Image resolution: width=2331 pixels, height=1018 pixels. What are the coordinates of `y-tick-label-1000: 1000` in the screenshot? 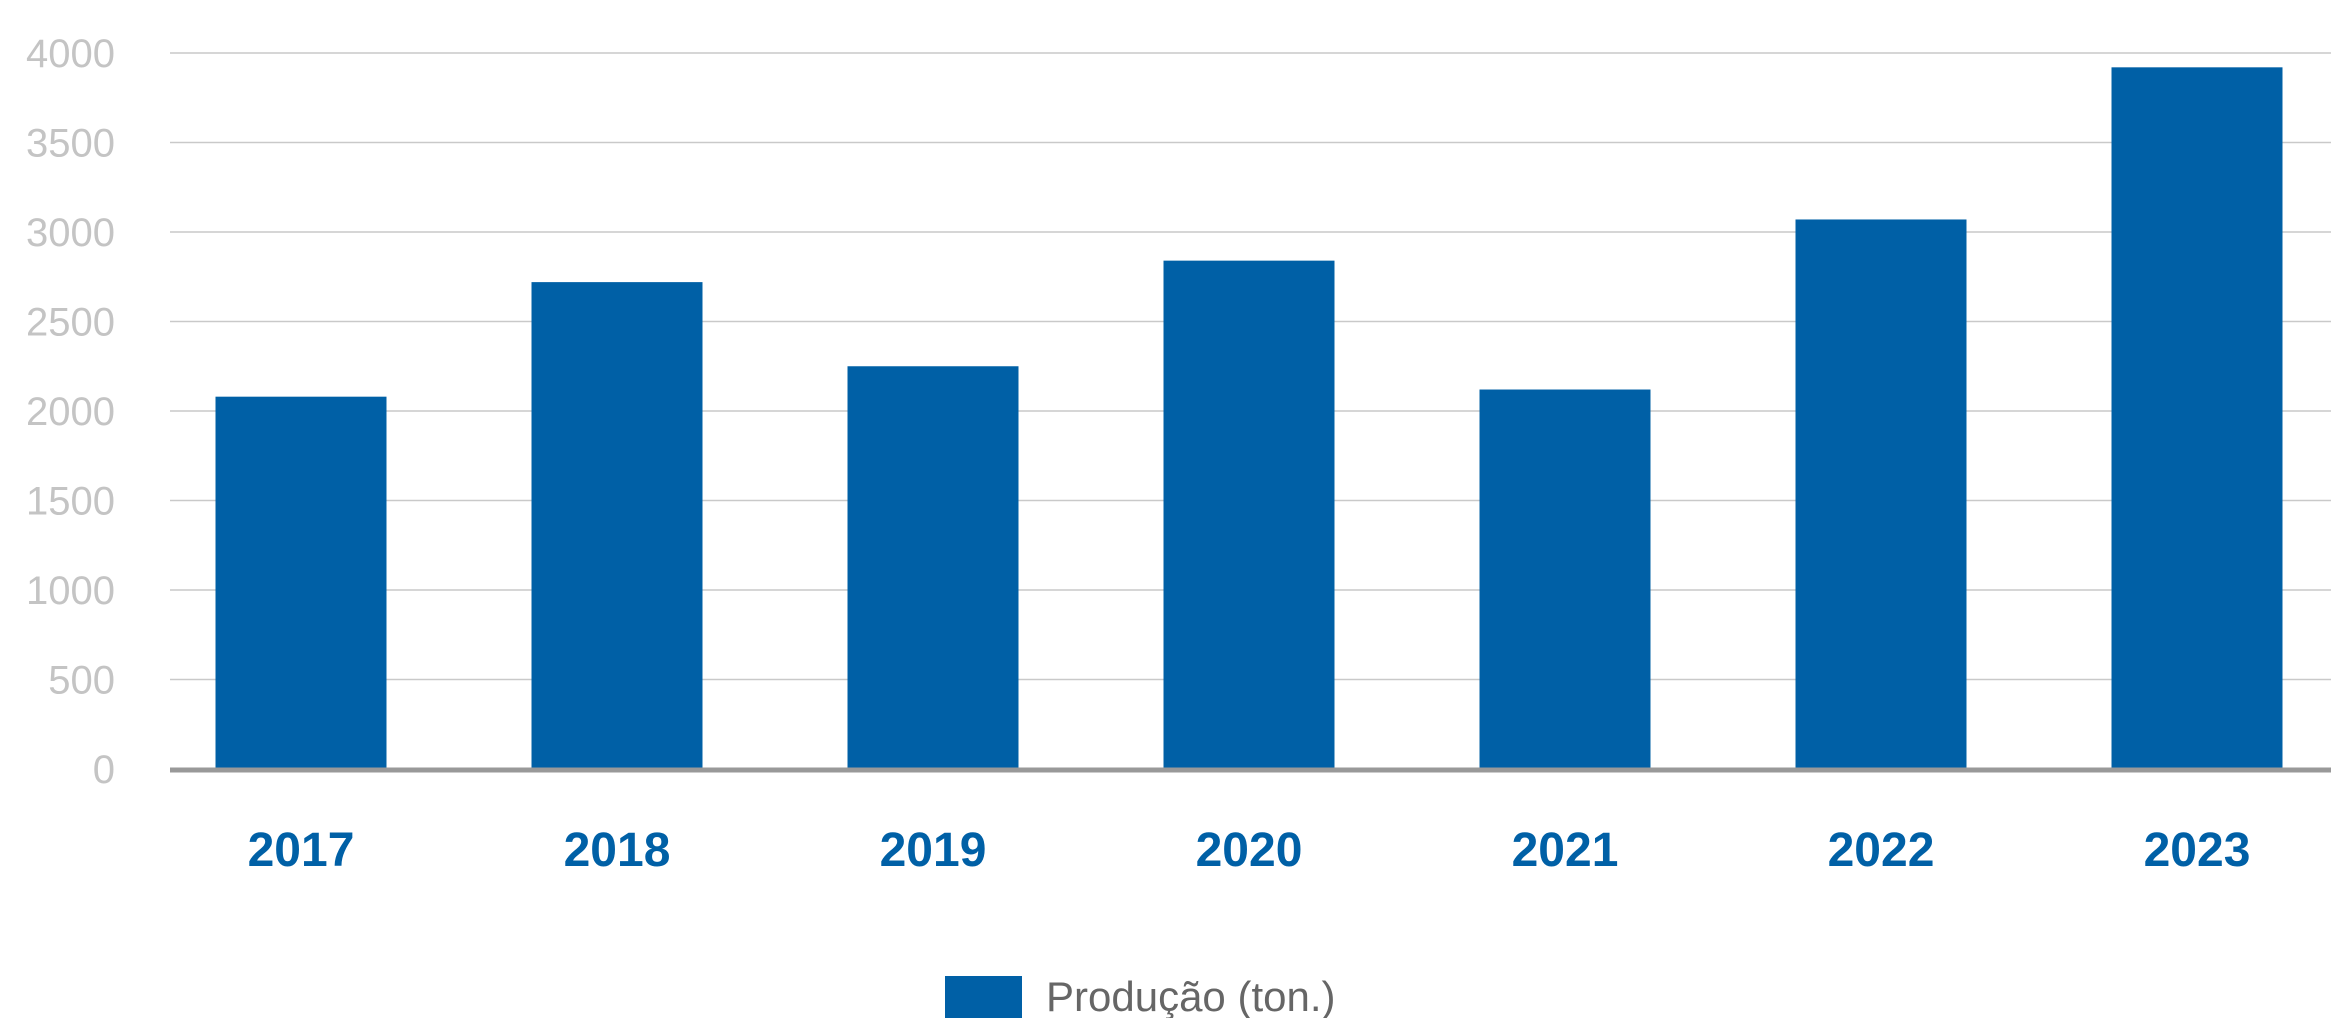 It's located at (70, 591).